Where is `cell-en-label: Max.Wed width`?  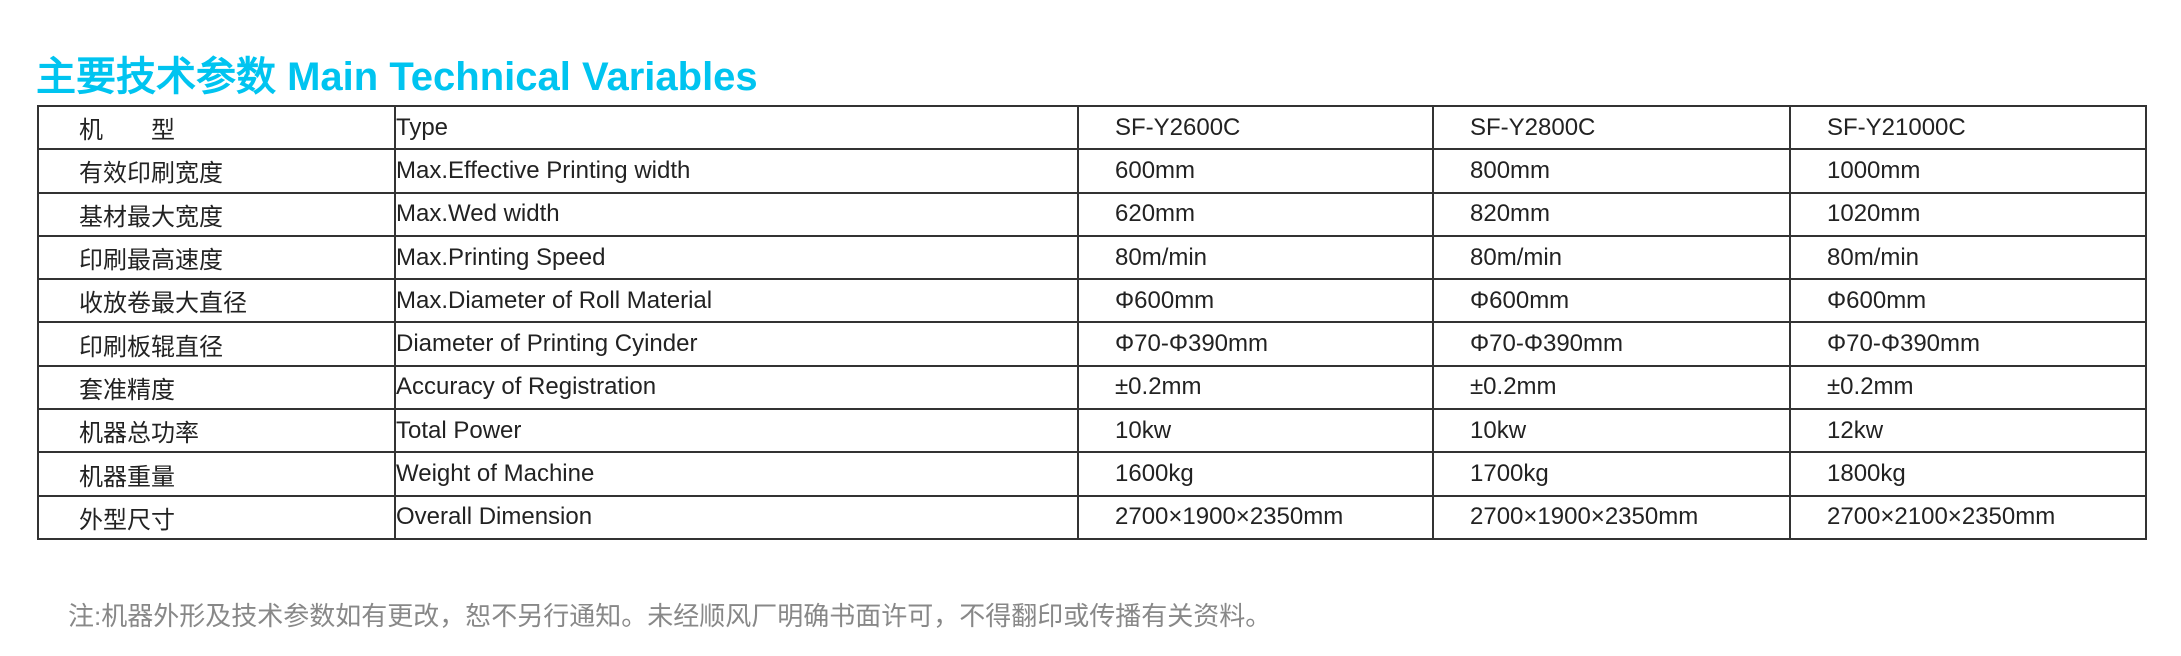 cell-en-label: Max.Wed width is located at coordinates (736, 214).